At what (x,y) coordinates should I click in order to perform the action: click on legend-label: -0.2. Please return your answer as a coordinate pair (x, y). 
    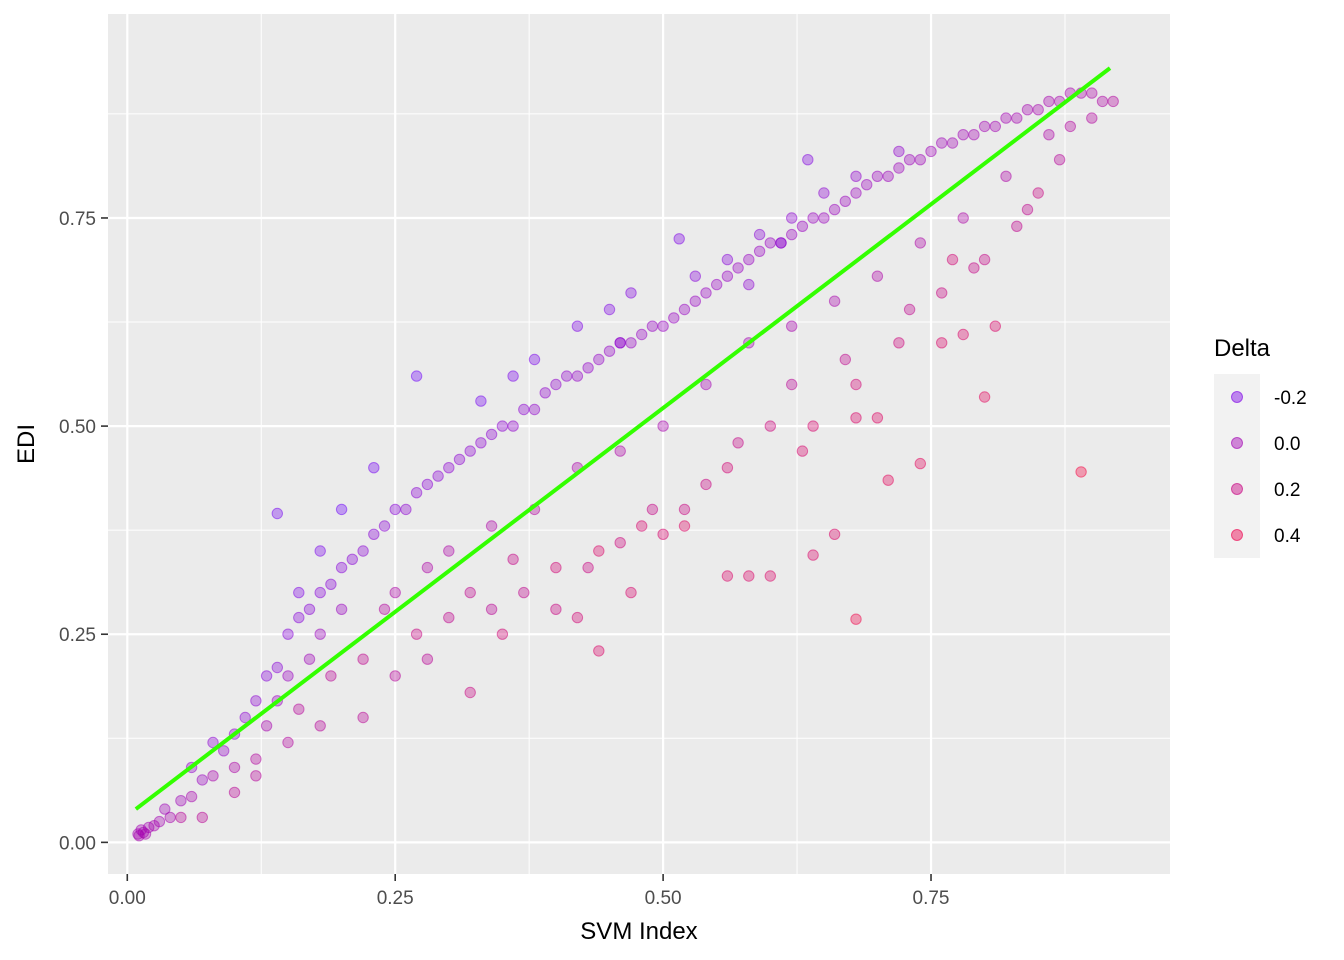
    Looking at the image, I should click on (1290, 398).